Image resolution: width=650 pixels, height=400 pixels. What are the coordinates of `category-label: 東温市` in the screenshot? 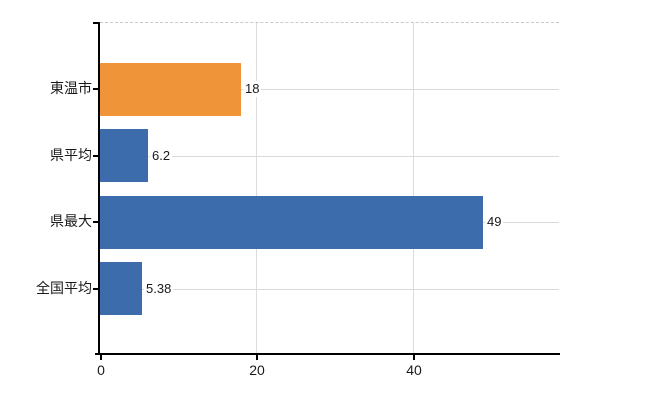 It's located at (71, 88).